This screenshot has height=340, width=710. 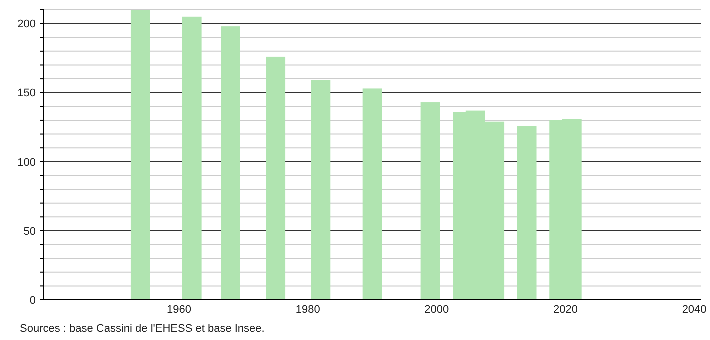 What do you see at coordinates (142, 329) in the screenshot?
I see `source-note: Sources : base Cassini de l'EHESS et base Insee.` at bounding box center [142, 329].